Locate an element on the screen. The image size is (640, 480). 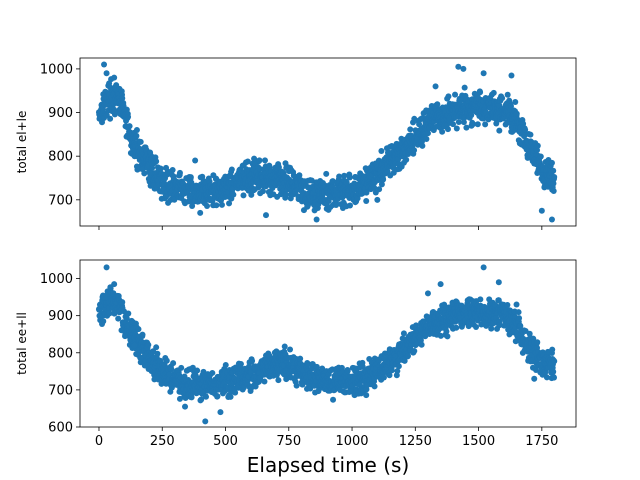
y-axis-title: total ee+ll is located at coordinates (22, 343).